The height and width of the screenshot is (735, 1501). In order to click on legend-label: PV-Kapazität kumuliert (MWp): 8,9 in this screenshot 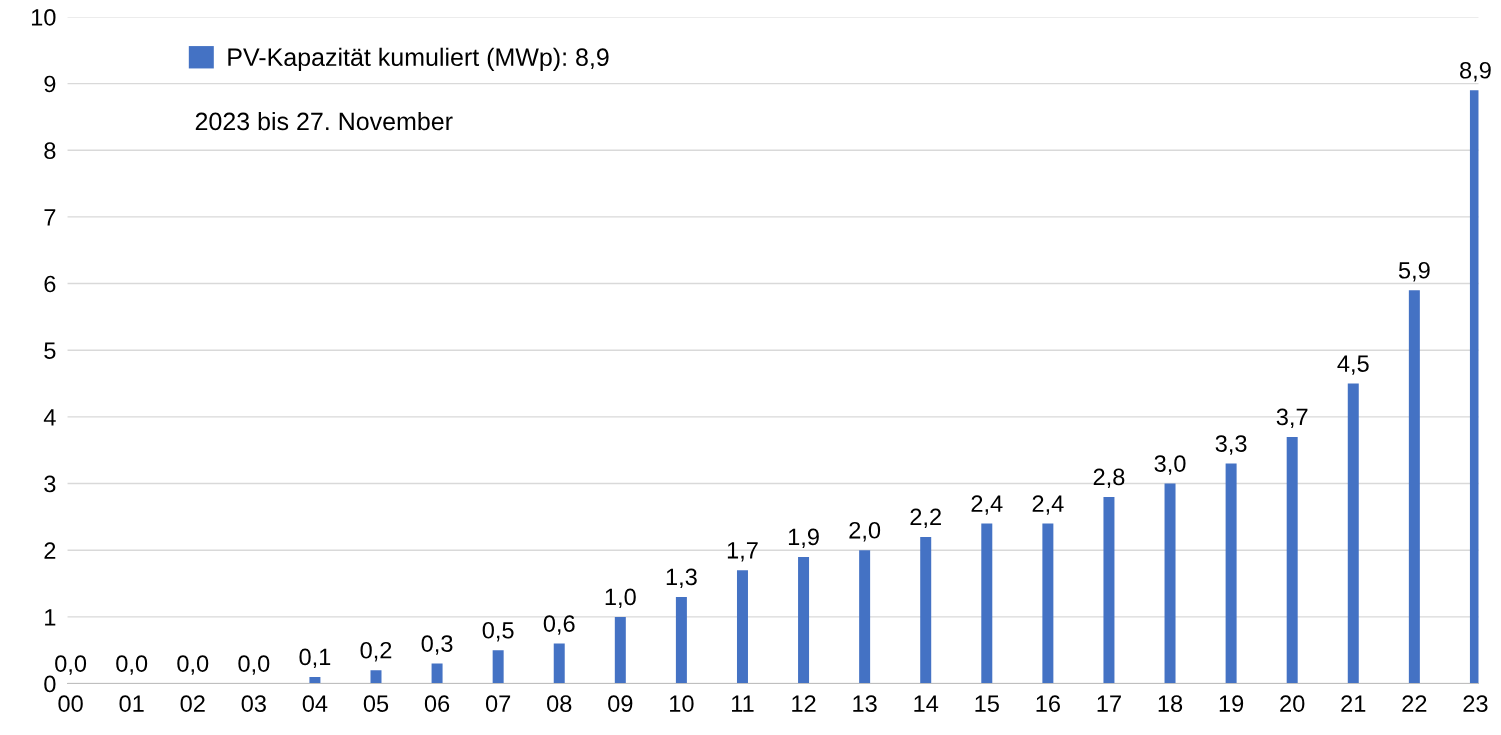, I will do `click(418, 59)`.